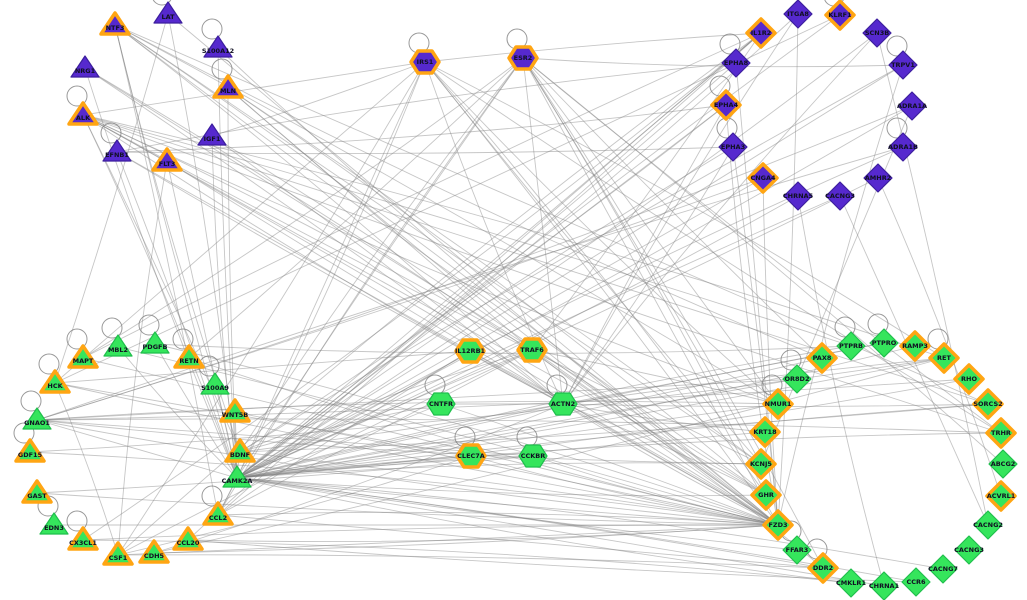 Image resolution: width=1027 pixels, height=600 pixels. Describe the element at coordinates (798, 196) in the screenshot. I see `node-CHRNA5: CHRNA5` at that location.